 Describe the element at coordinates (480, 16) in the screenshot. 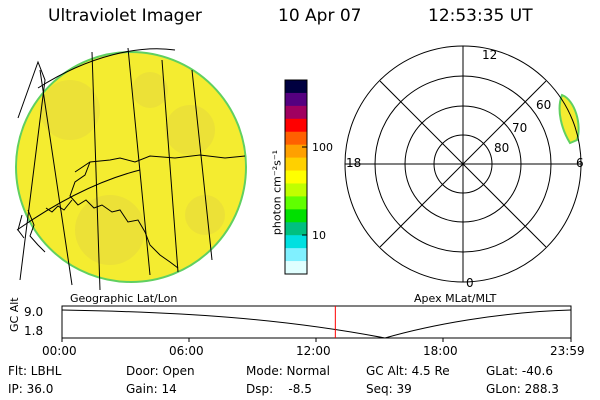

I see `time-label: 12:53:35 UT` at that location.